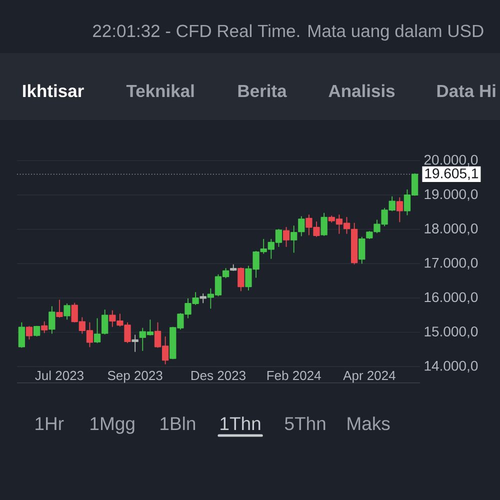  What do you see at coordinates (369, 376) in the screenshot?
I see `x-tick-label: Apr 2024` at bounding box center [369, 376].